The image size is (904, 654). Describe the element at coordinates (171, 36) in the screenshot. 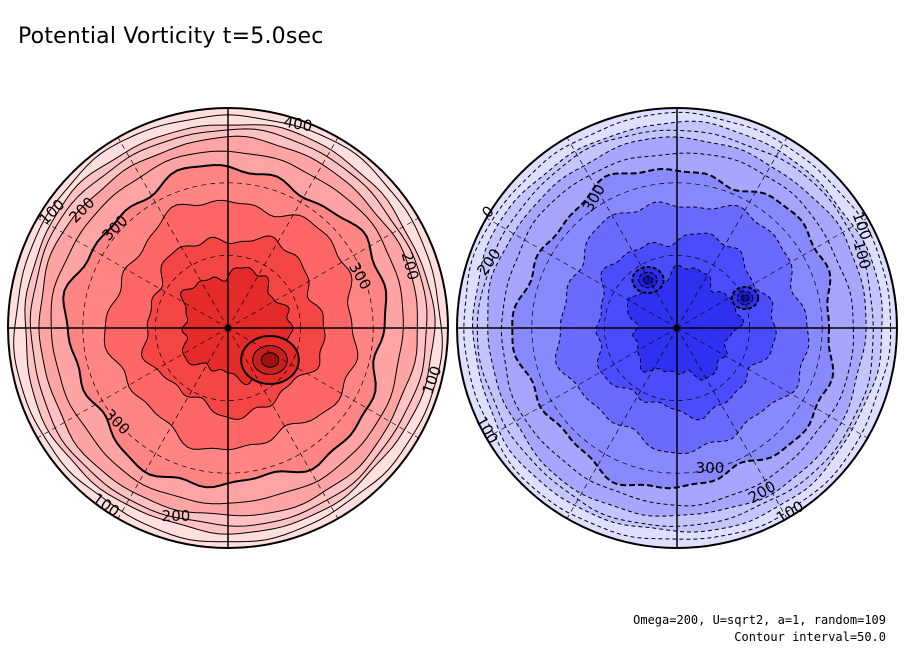

I see `chart-title: Potential Vorticity t=5.0sec` at that location.